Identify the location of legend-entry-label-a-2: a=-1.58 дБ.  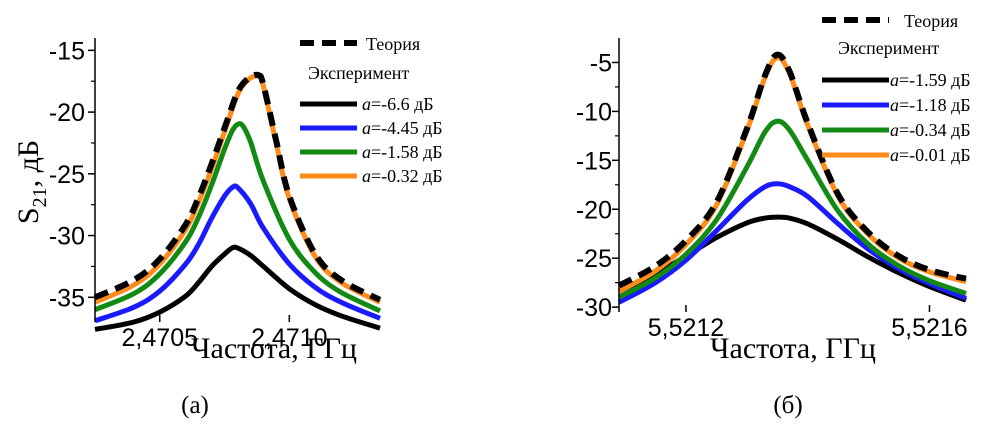
(402, 152).